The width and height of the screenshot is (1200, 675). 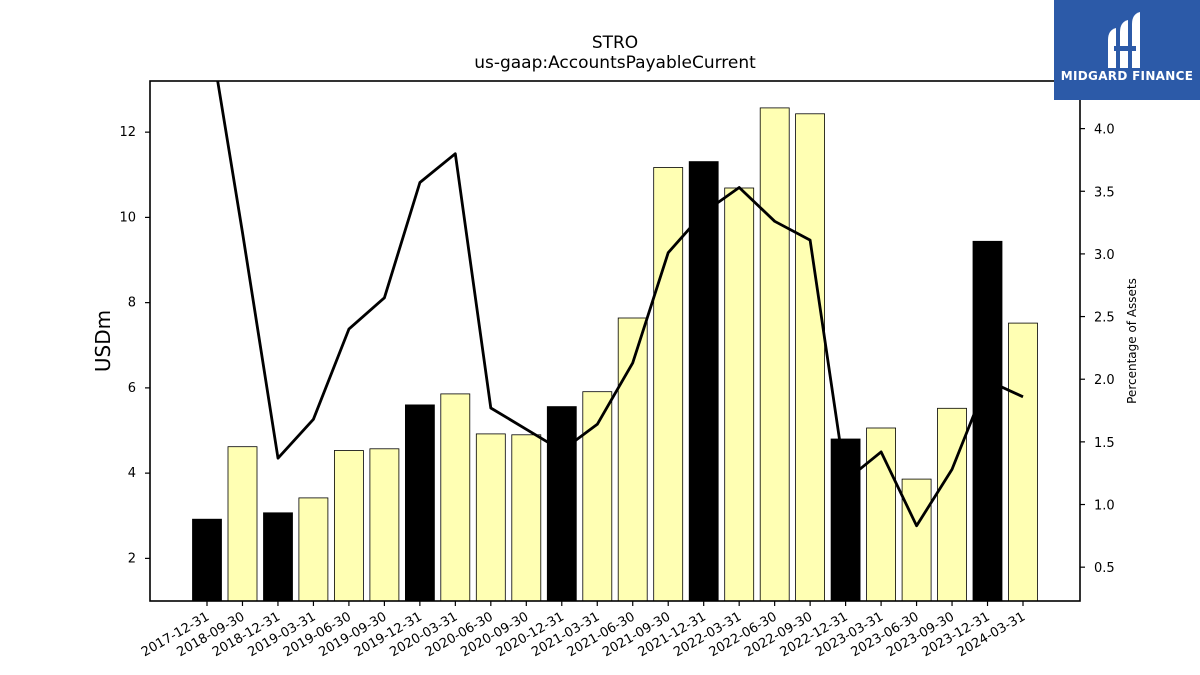 What do you see at coordinates (127, 132) in the screenshot?
I see `left-tick-label: 12` at bounding box center [127, 132].